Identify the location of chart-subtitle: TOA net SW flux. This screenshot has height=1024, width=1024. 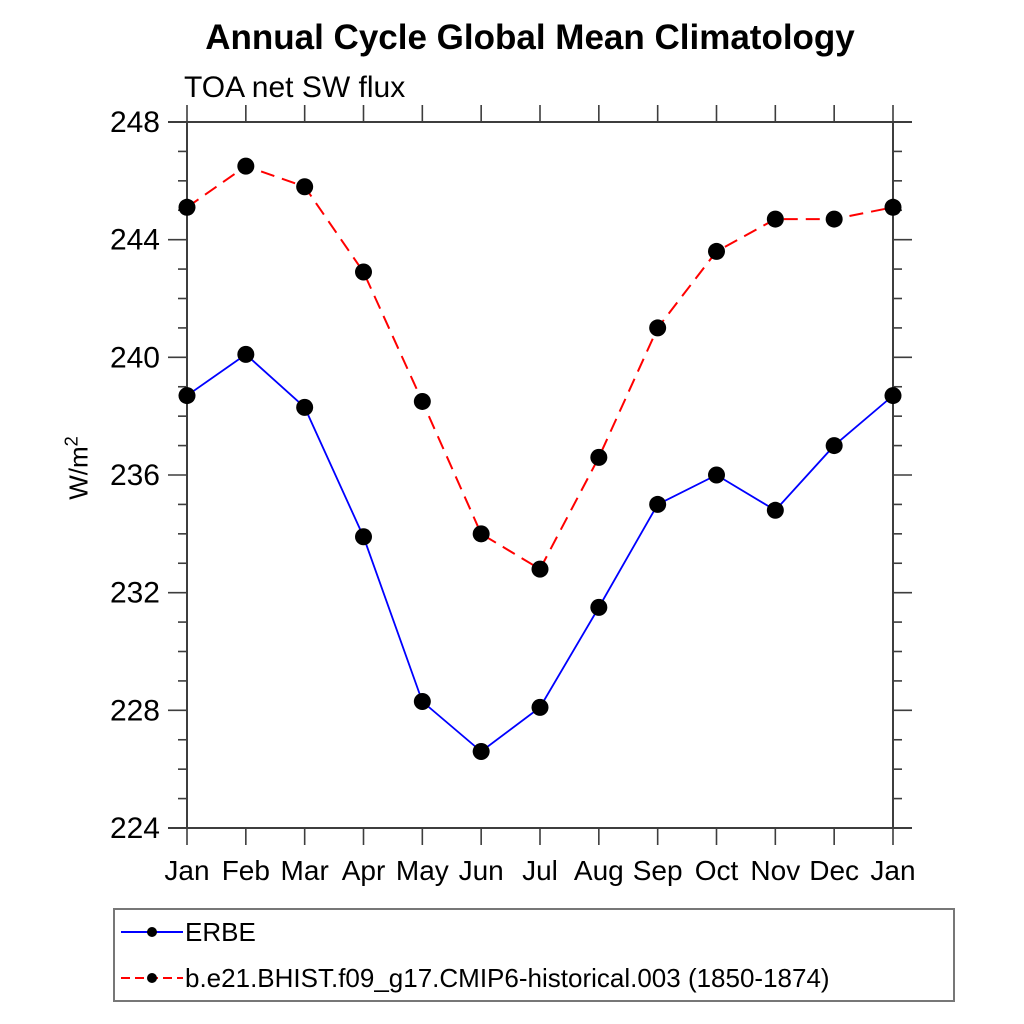
(295, 87).